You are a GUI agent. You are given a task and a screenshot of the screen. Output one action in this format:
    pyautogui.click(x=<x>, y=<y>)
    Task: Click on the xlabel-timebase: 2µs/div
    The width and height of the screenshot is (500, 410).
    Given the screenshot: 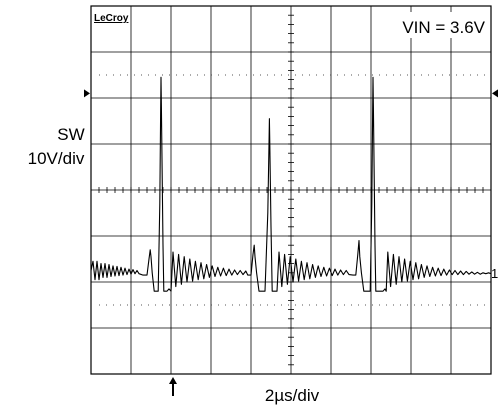 What is the action you would take?
    pyautogui.click(x=292, y=395)
    